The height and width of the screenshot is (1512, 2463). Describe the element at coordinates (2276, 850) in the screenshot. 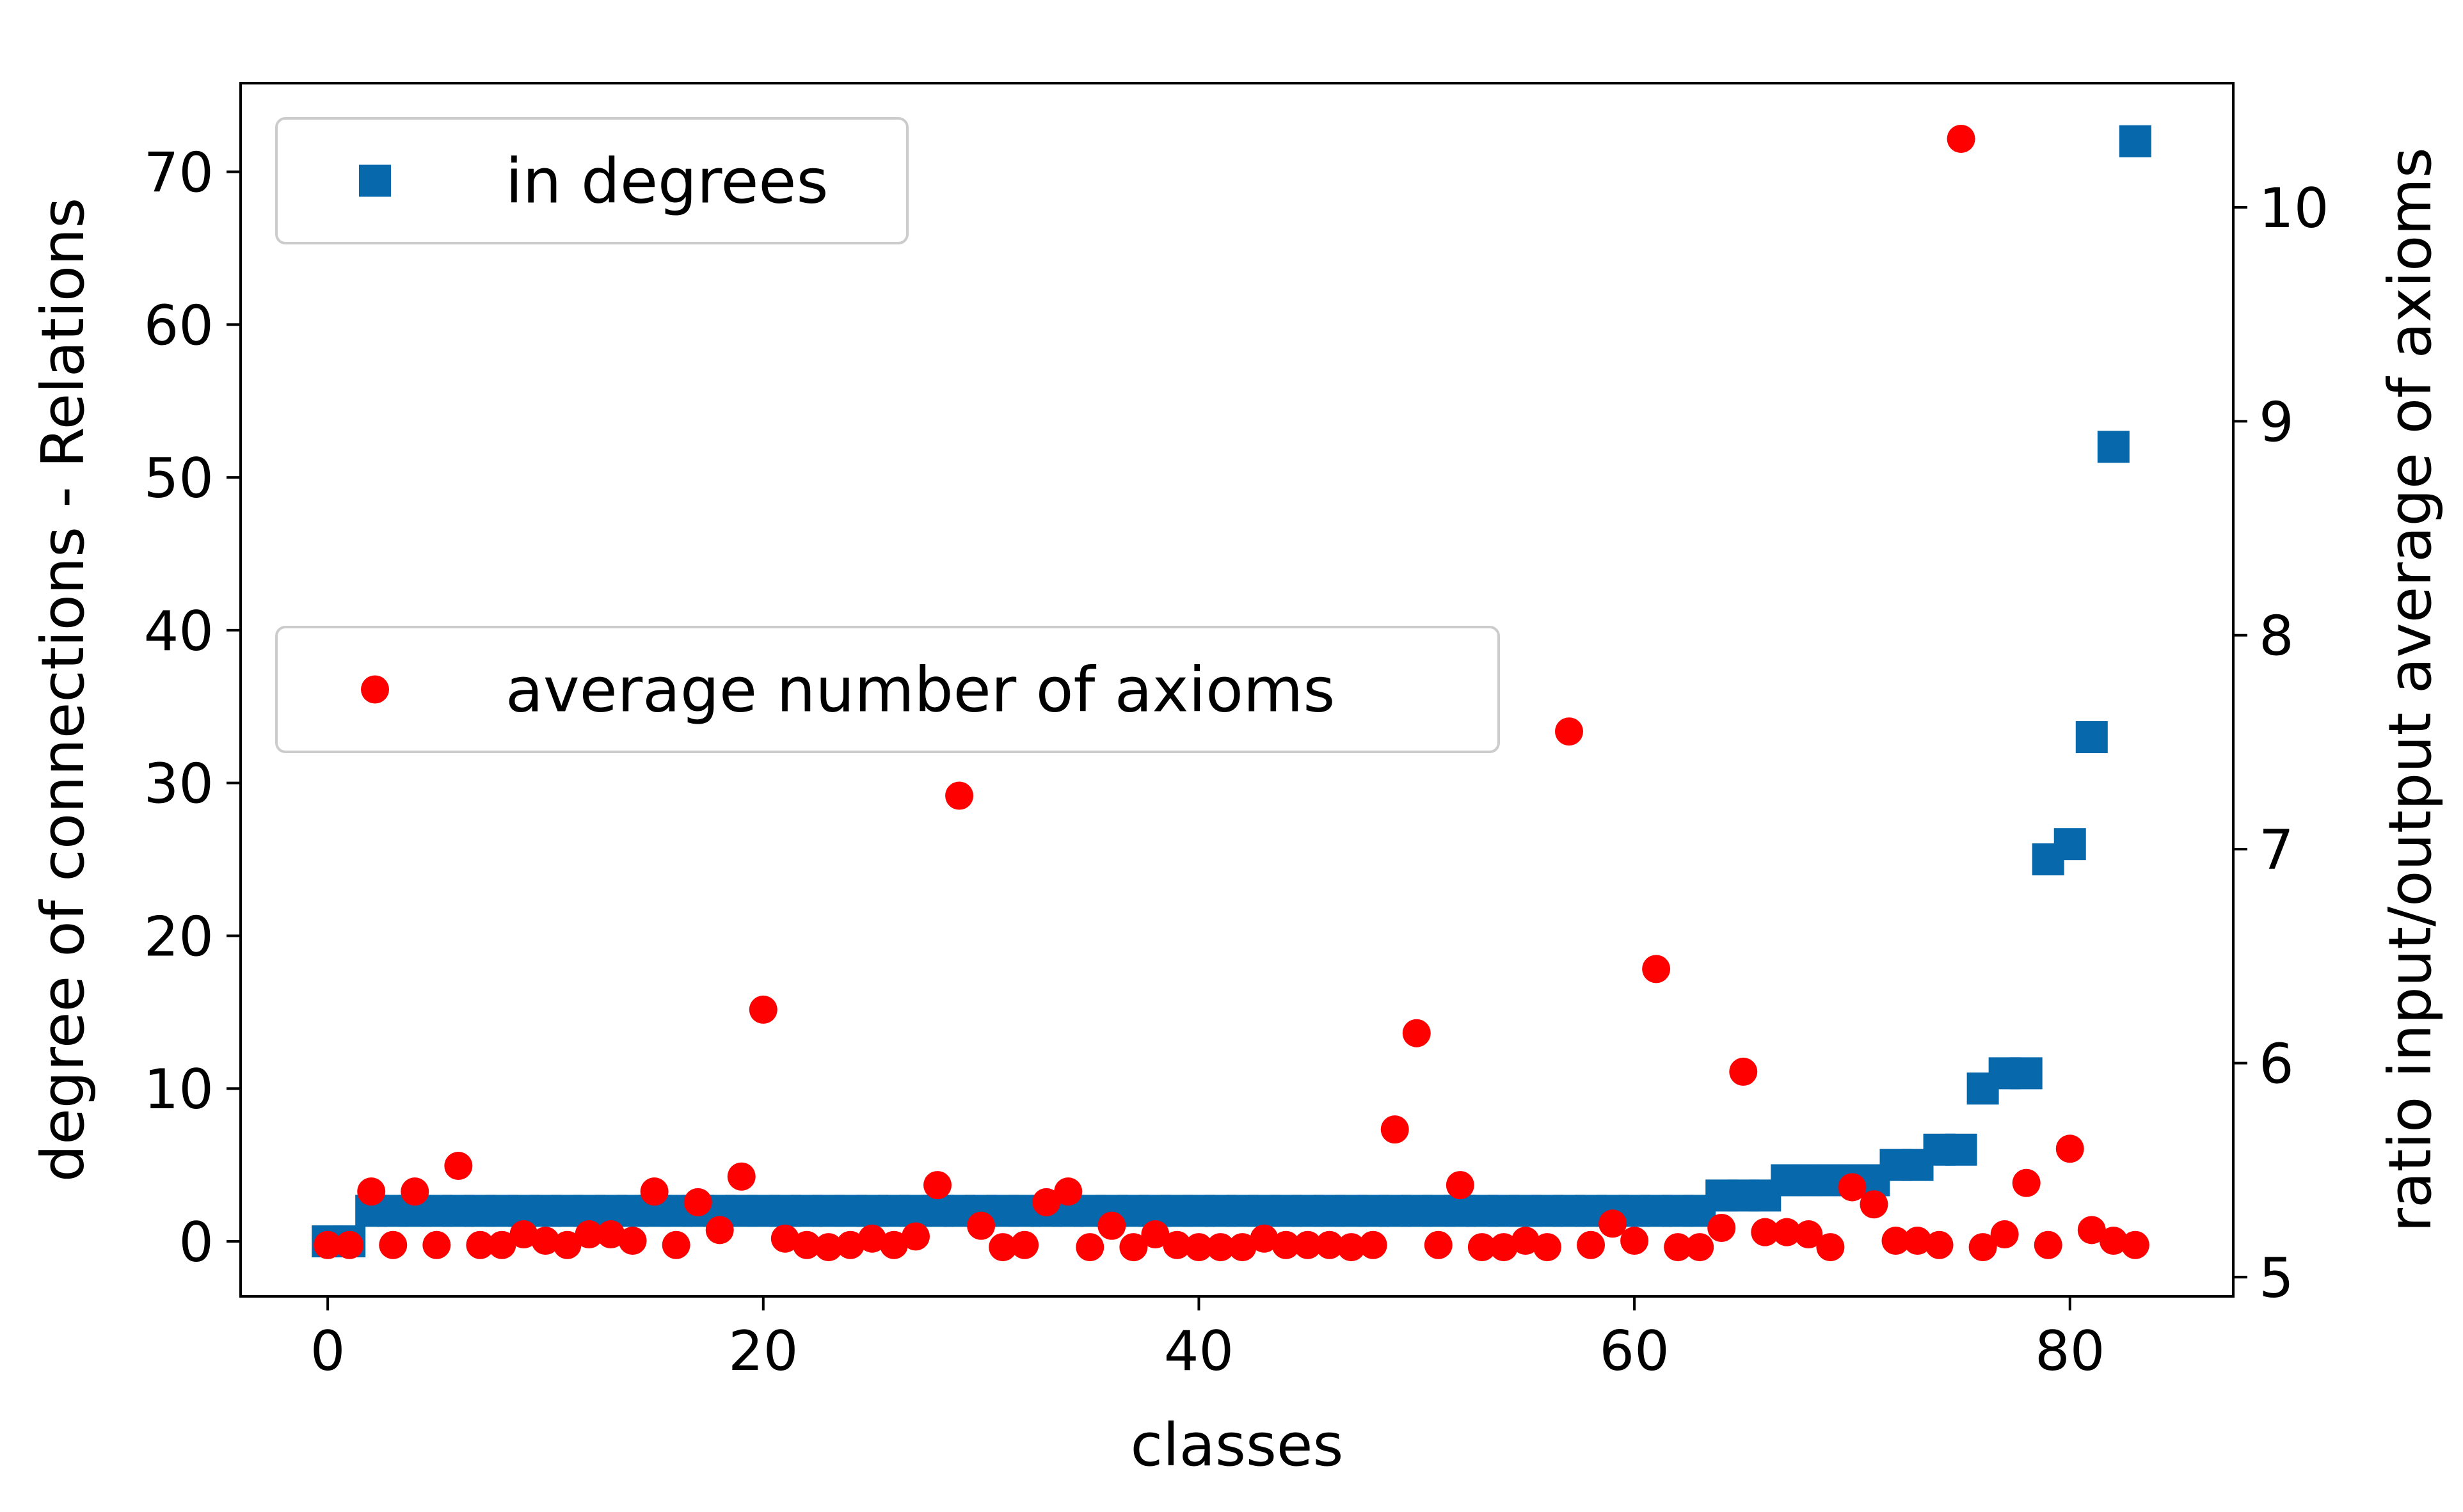

I see `y-right-tick-label: 7` at that location.